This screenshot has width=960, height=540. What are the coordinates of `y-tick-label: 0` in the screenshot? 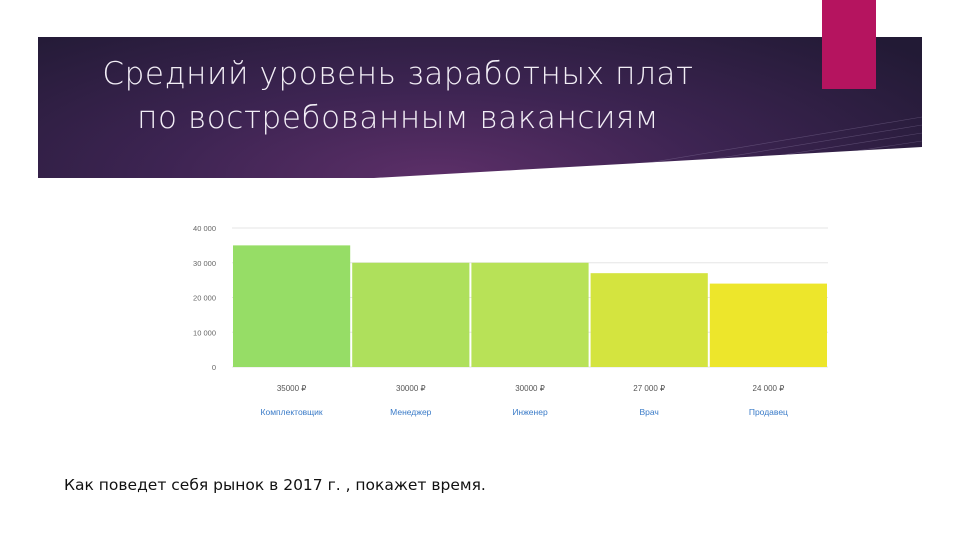 It's located at (214, 367).